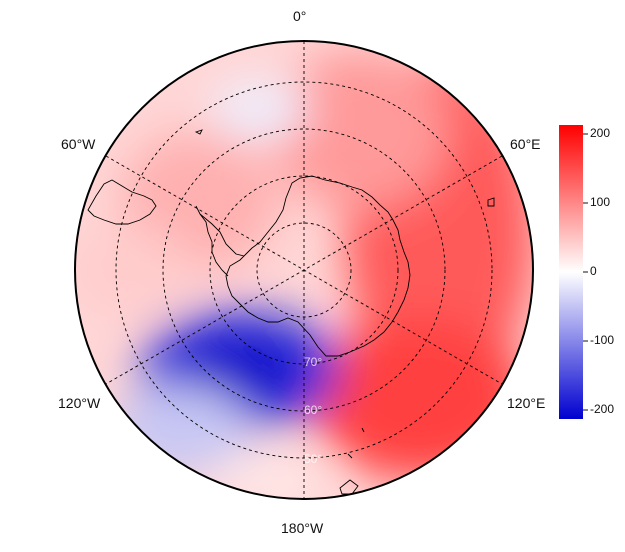 Image resolution: width=625 pixels, height=552 pixels. What do you see at coordinates (198, 132) in the screenshot?
I see `south-georgia` at bounding box center [198, 132].